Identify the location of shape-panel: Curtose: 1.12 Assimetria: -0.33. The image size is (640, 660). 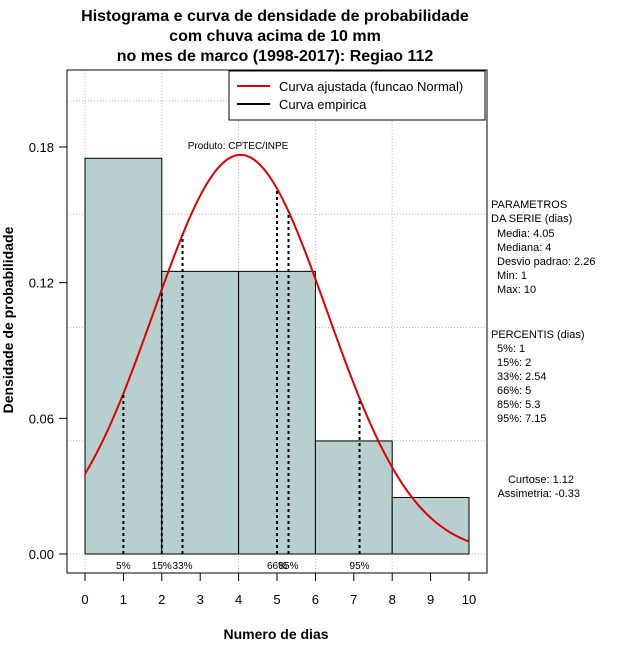
(538, 487).